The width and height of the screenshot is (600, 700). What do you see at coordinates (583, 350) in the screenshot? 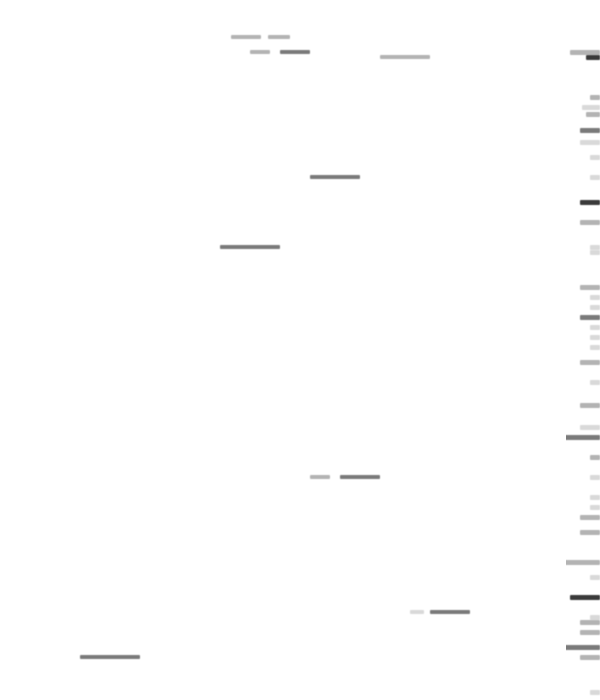
I see `right-edge-strip` at bounding box center [583, 350].